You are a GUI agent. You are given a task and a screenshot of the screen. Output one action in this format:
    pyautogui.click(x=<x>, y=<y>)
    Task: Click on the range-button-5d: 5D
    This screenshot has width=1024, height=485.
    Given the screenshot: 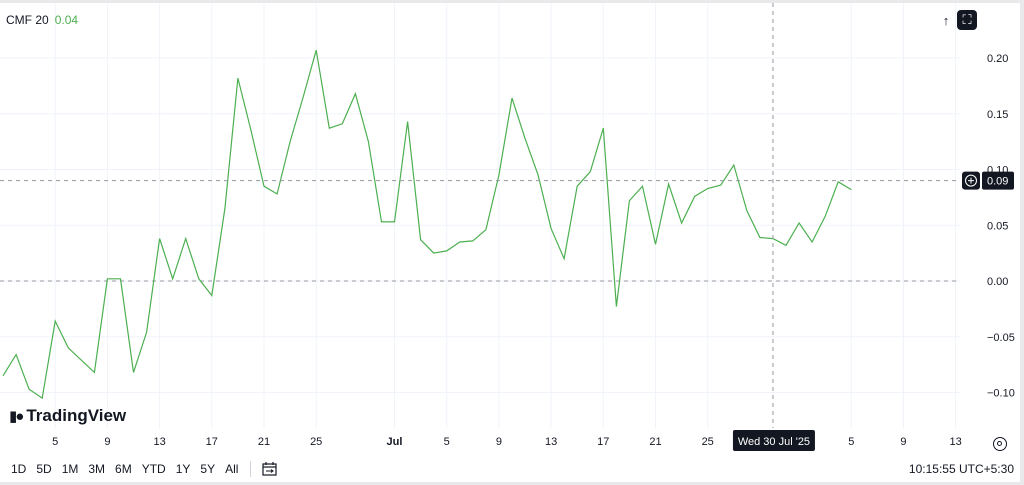 What is the action you would take?
    pyautogui.click(x=44, y=468)
    